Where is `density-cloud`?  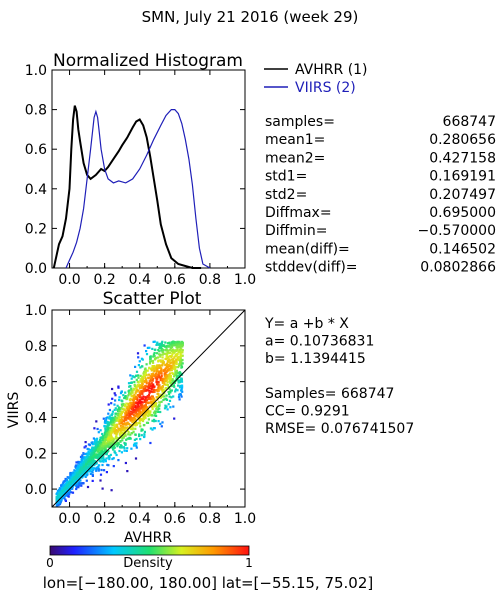
density-cloud is located at coordinates (119, 423).